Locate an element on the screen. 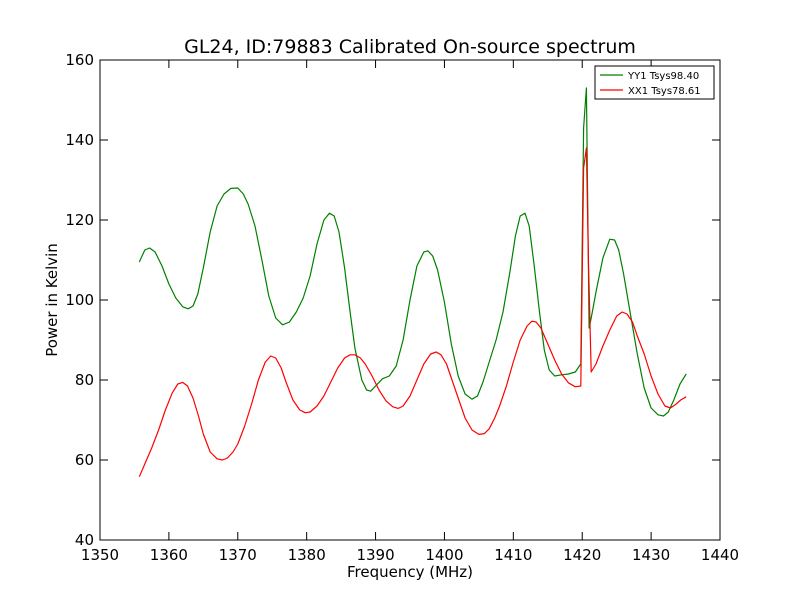 The width and height of the screenshot is (800, 600). y-tick-label: 160 is located at coordinates (79, 60).